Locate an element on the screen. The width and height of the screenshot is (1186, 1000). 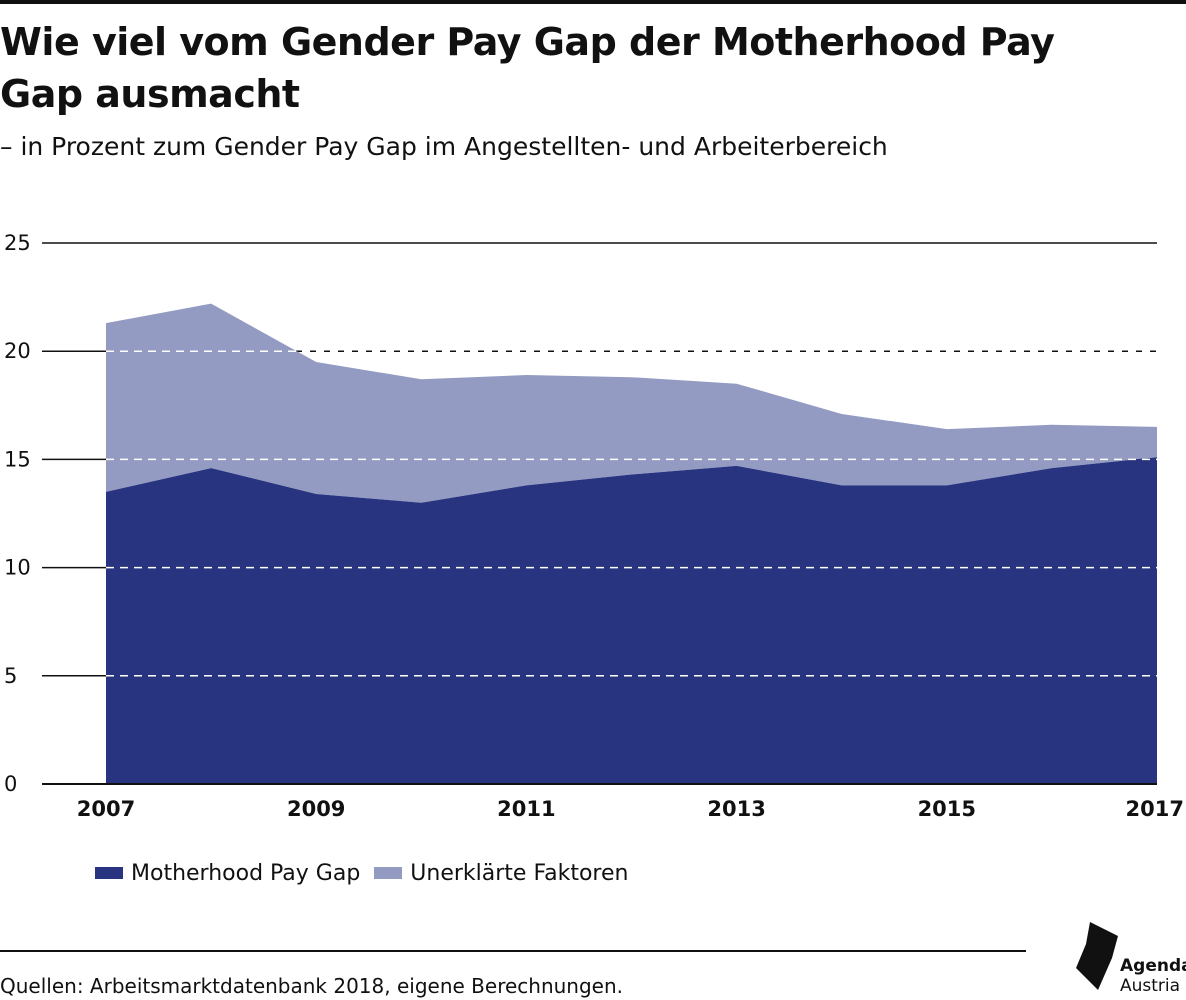
legend: Motherhood Pay Gap Unerklärte Faktoren is located at coordinates (368, 873).